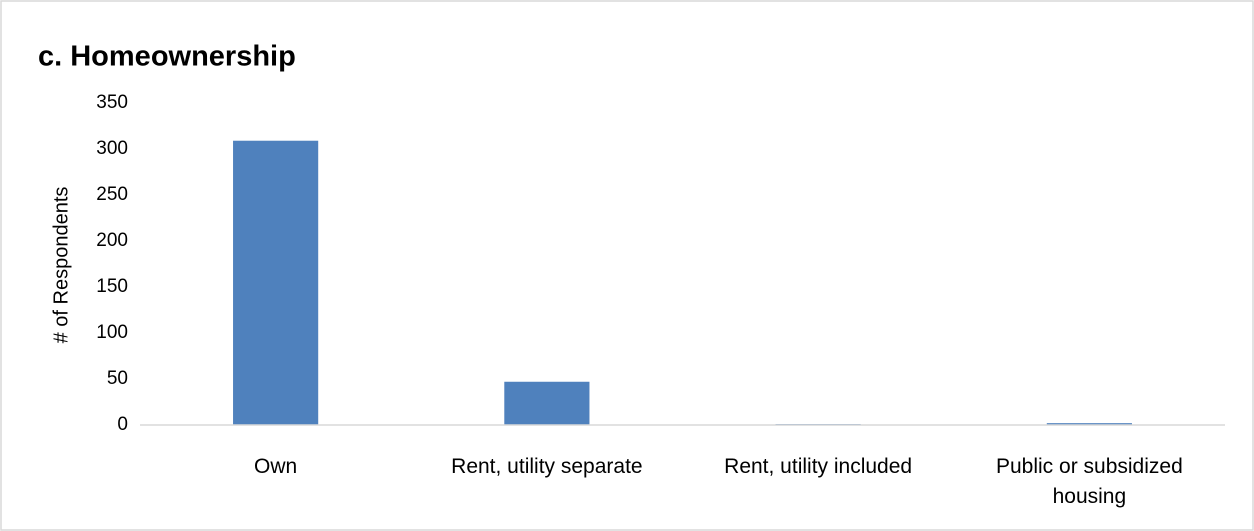  I want to click on y-axis-label: # of Respondents, so click(61, 265).